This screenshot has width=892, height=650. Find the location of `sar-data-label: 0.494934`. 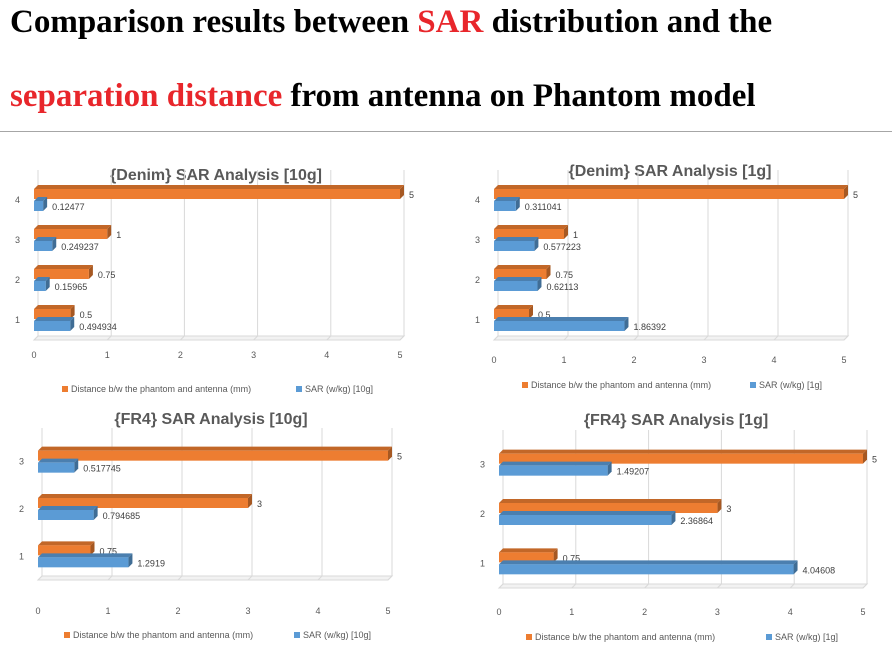

sar-data-label: 0.494934 is located at coordinates (98, 327).